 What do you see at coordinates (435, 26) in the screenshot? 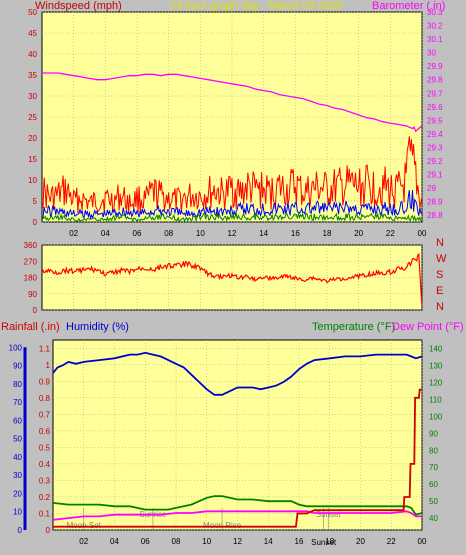
I see `barometer-tick-label: 30.2` at bounding box center [435, 26].